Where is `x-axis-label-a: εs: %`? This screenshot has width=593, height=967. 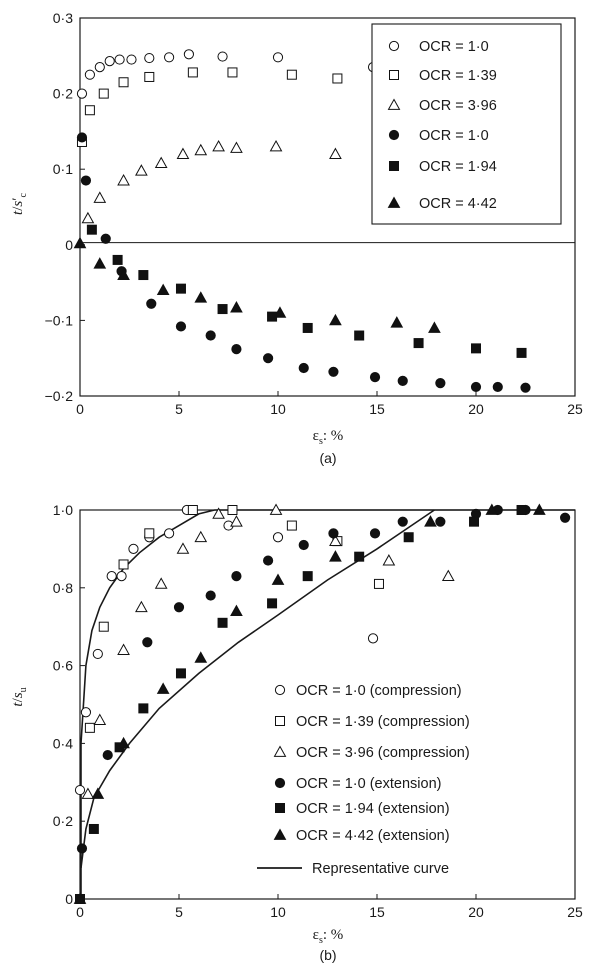 x-axis-label-a: εs: % is located at coordinates (328, 437).